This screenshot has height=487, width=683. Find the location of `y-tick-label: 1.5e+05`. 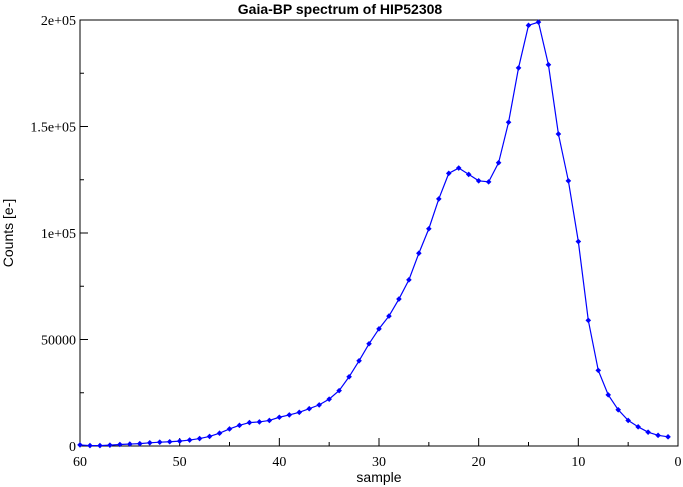

y-tick-label: 1.5e+05 is located at coordinates (53, 128).